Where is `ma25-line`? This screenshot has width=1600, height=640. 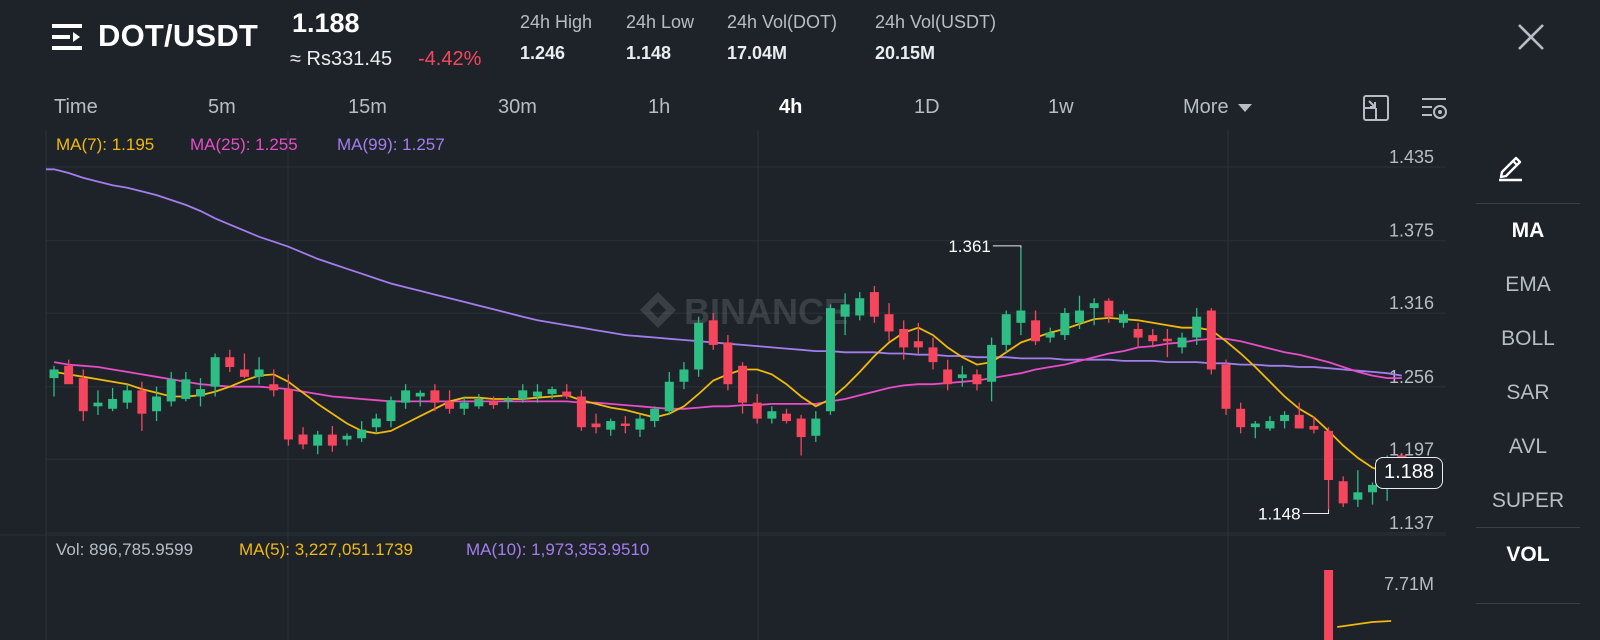 ma25-line is located at coordinates (727, 373).